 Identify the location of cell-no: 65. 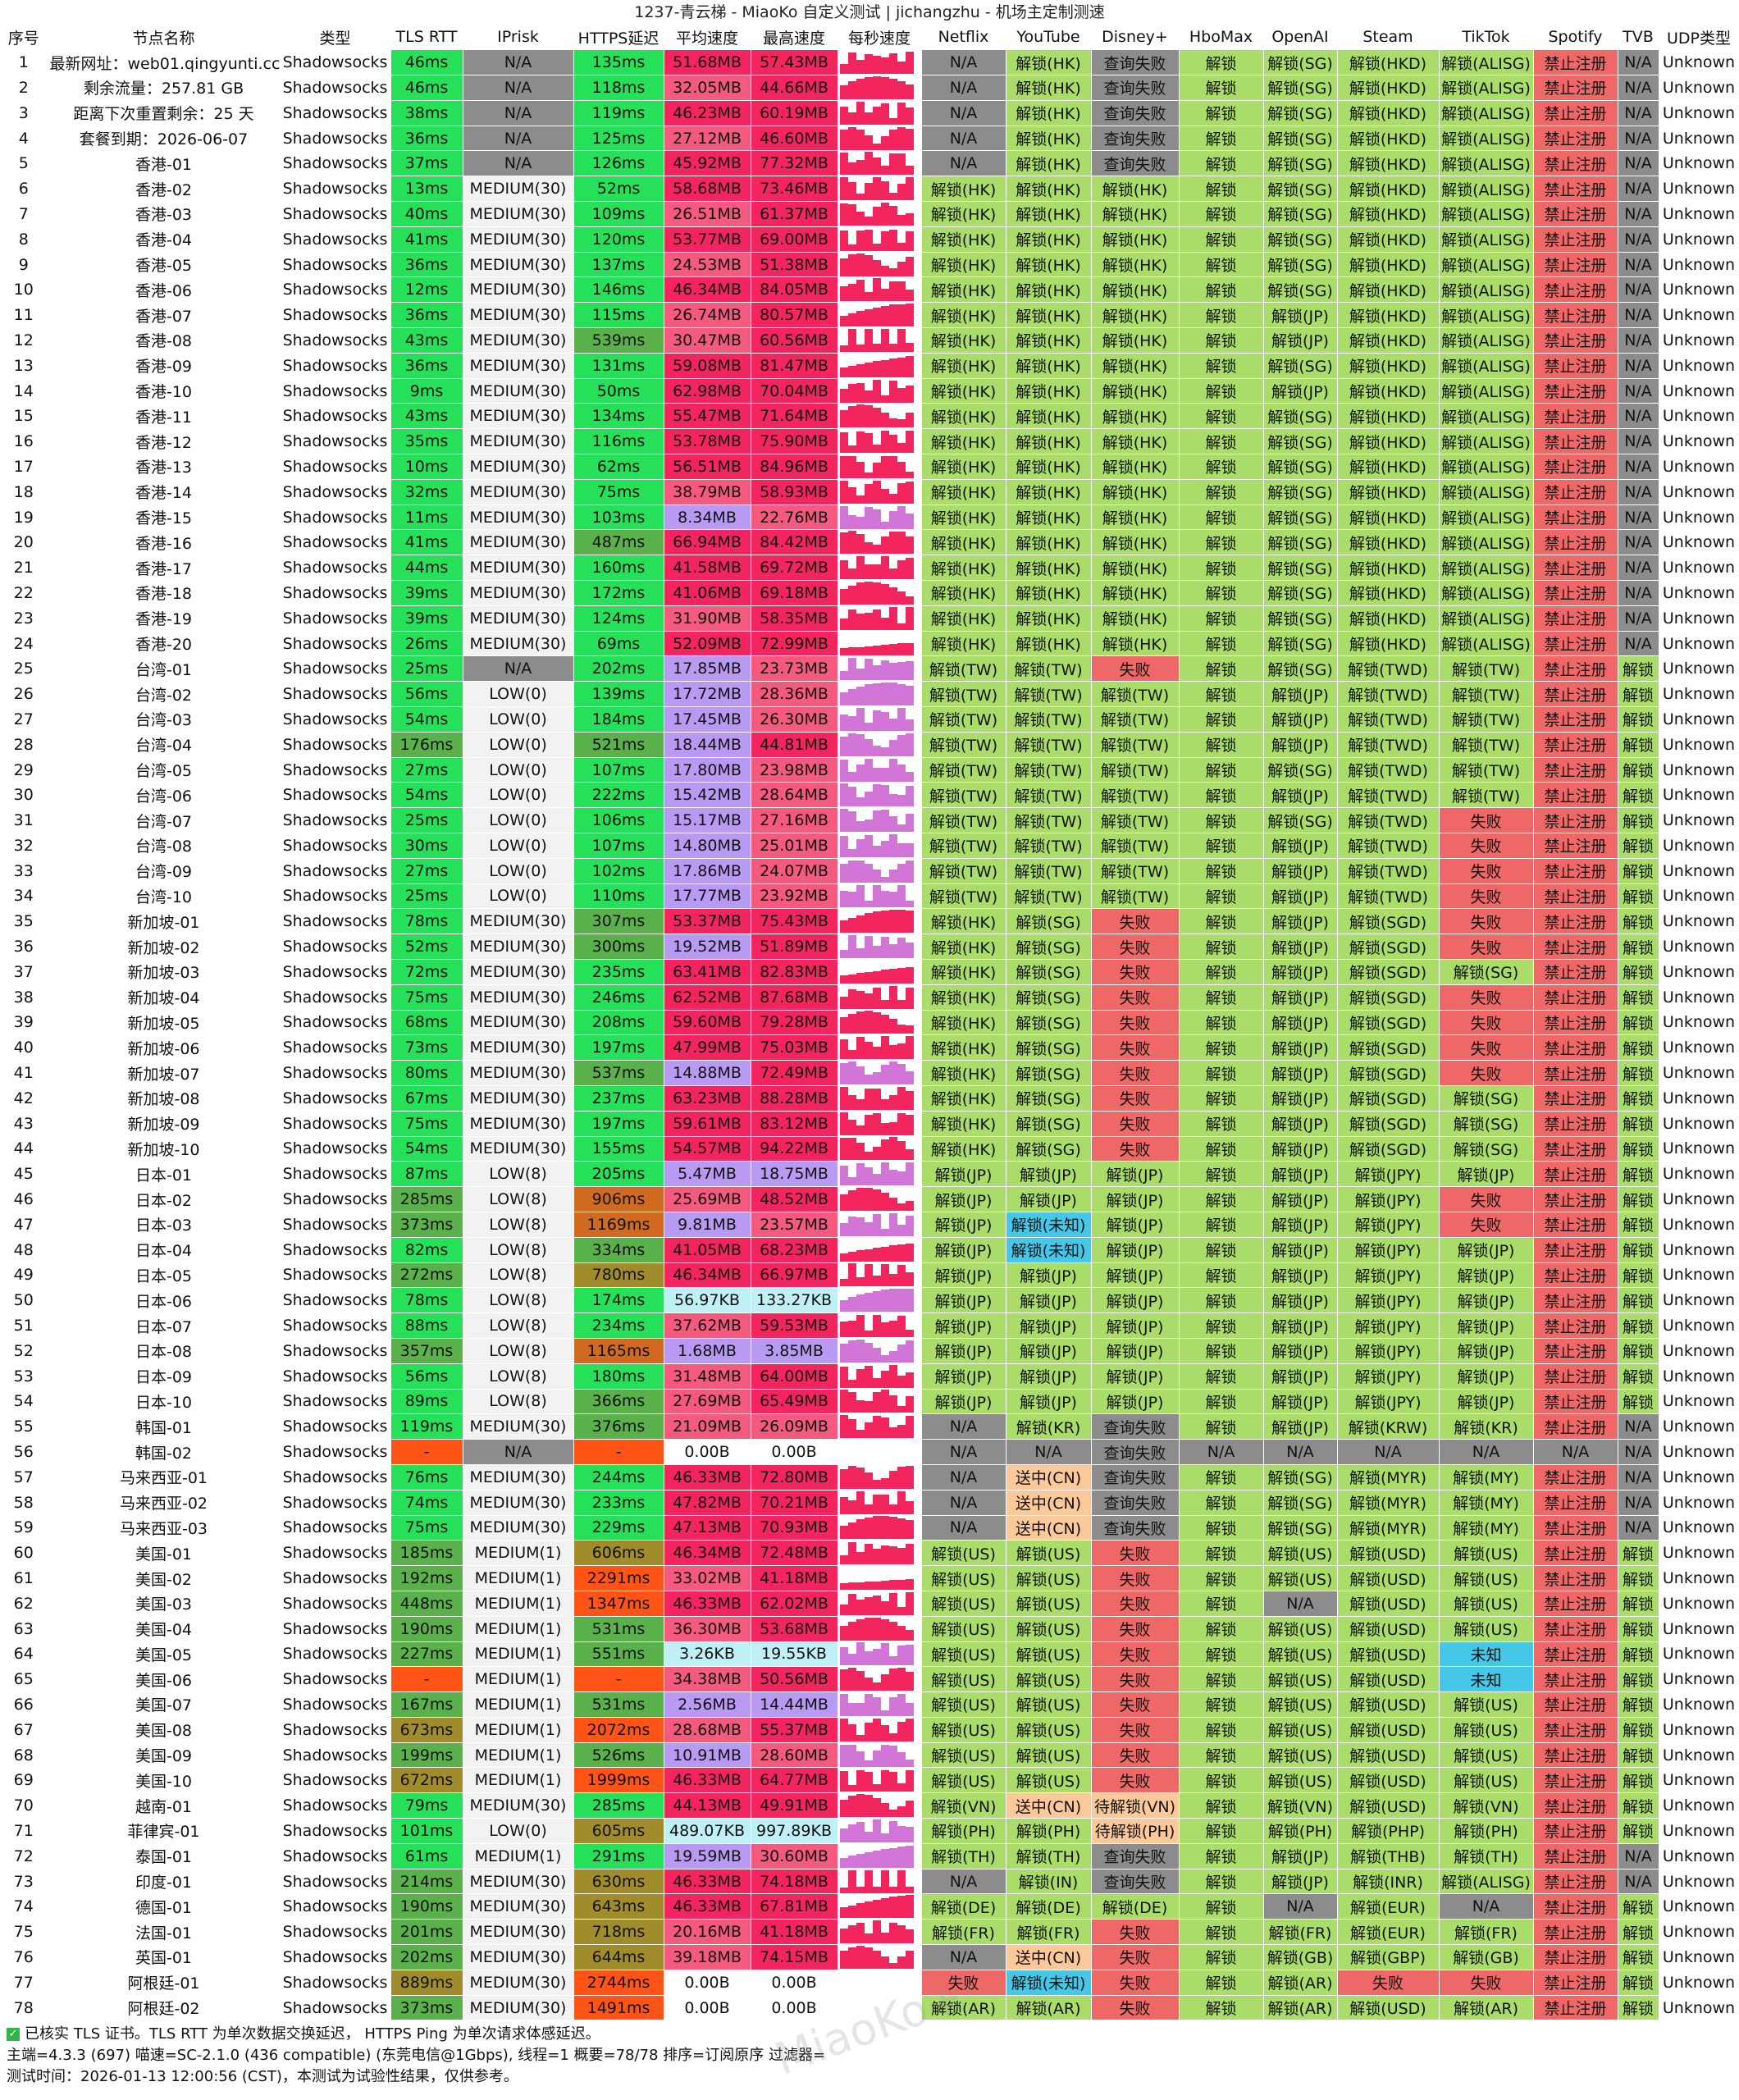
(24, 1680).